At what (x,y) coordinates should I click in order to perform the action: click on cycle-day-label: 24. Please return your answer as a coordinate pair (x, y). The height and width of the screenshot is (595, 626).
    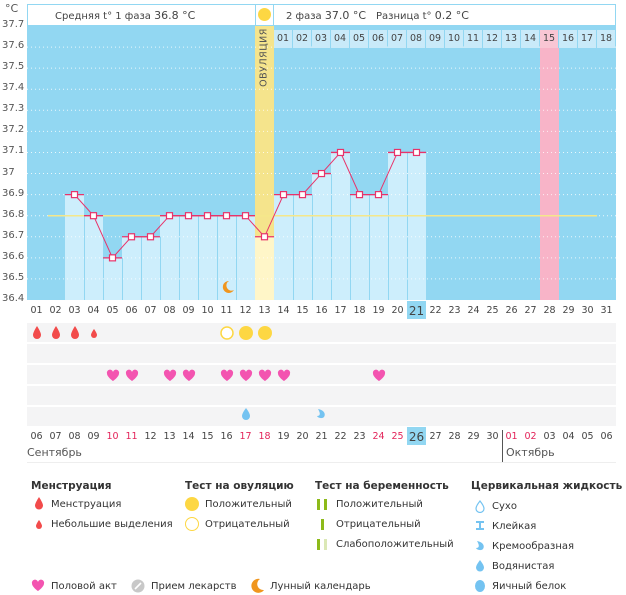
    Looking at the image, I should click on (473, 310).